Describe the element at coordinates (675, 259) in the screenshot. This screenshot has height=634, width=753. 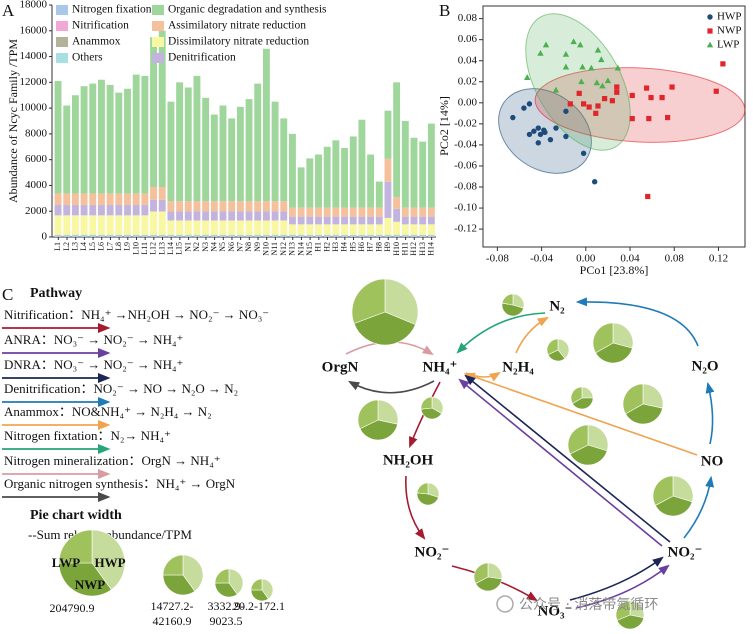
I see `x-tick-label: 0.08` at that location.